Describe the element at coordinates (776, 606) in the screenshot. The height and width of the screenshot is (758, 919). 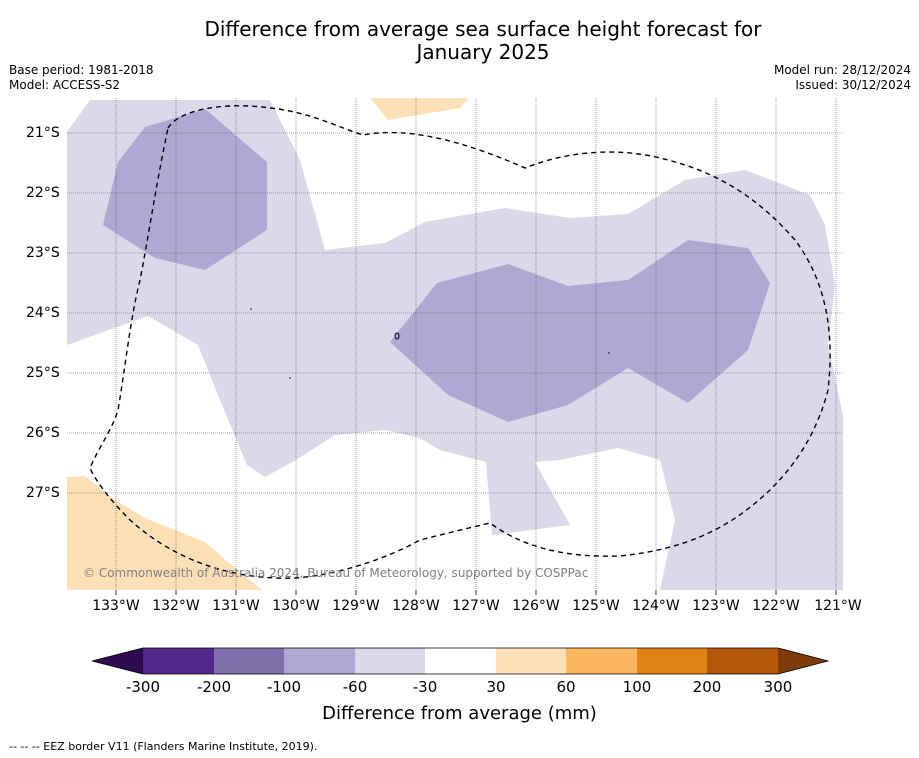
I see `lon-label: 122°W` at that location.